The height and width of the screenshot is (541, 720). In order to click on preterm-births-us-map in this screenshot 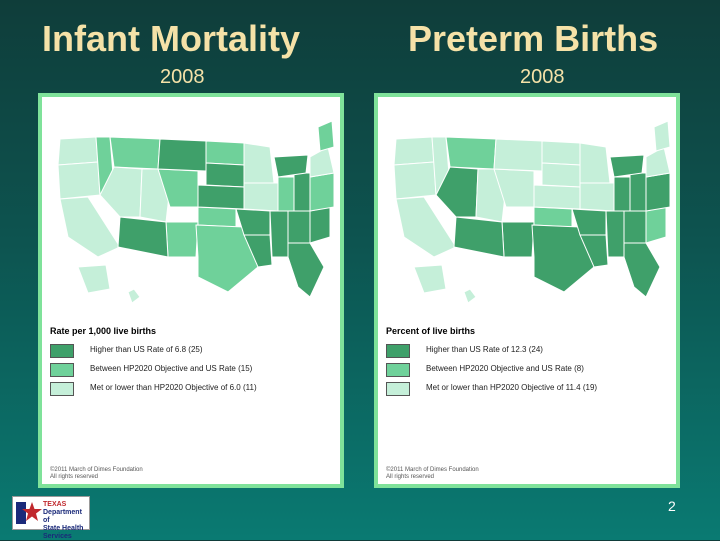, I will do `click(531, 212)`.